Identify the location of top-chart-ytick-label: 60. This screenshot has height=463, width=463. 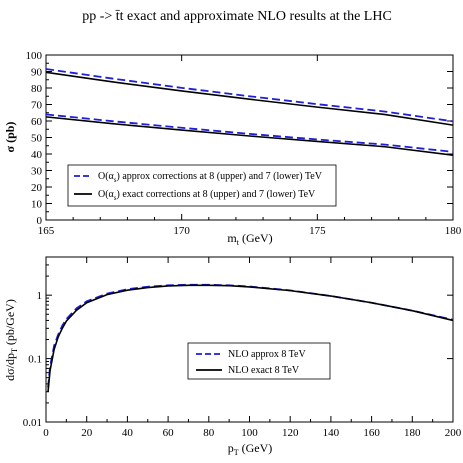
(37, 122).